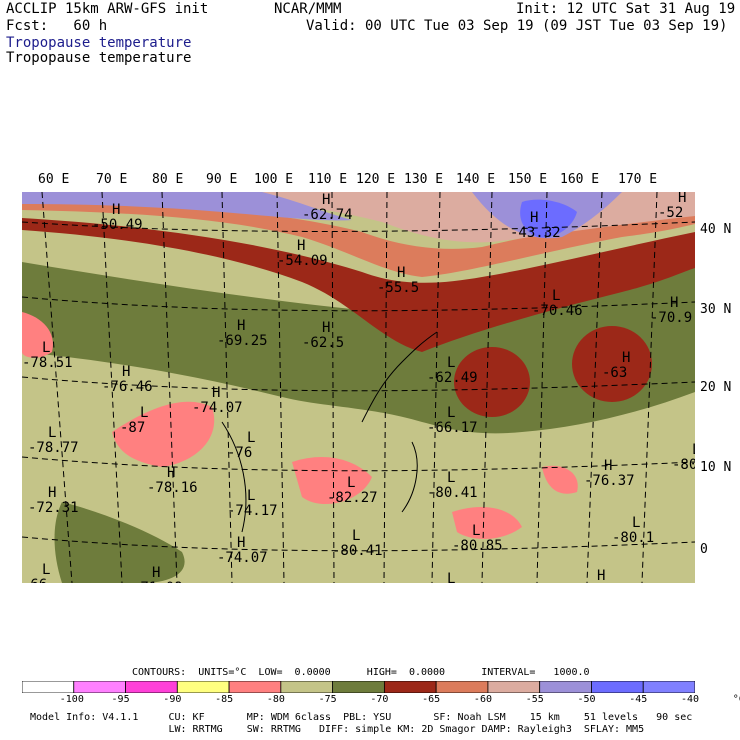  What do you see at coordinates (157, 581) in the screenshot?
I see `map-extremum-value: -71.08` at bounding box center [157, 581].